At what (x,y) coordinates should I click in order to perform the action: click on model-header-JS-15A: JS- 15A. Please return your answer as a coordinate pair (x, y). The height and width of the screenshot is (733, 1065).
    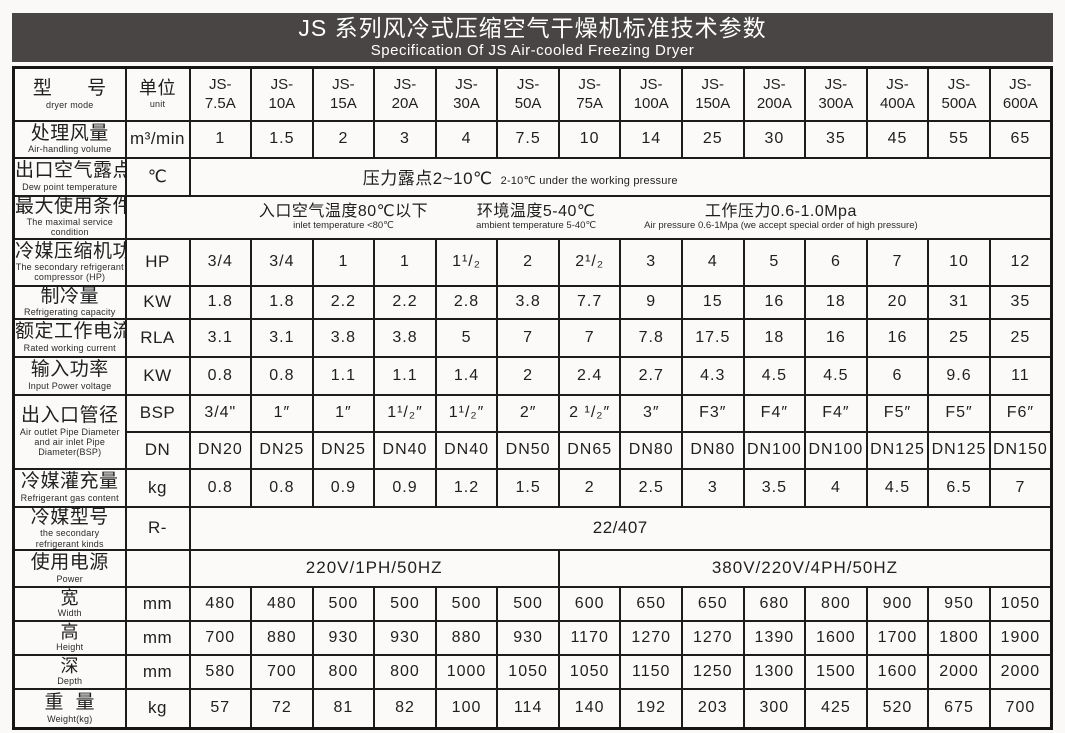
    Looking at the image, I should click on (343, 94).